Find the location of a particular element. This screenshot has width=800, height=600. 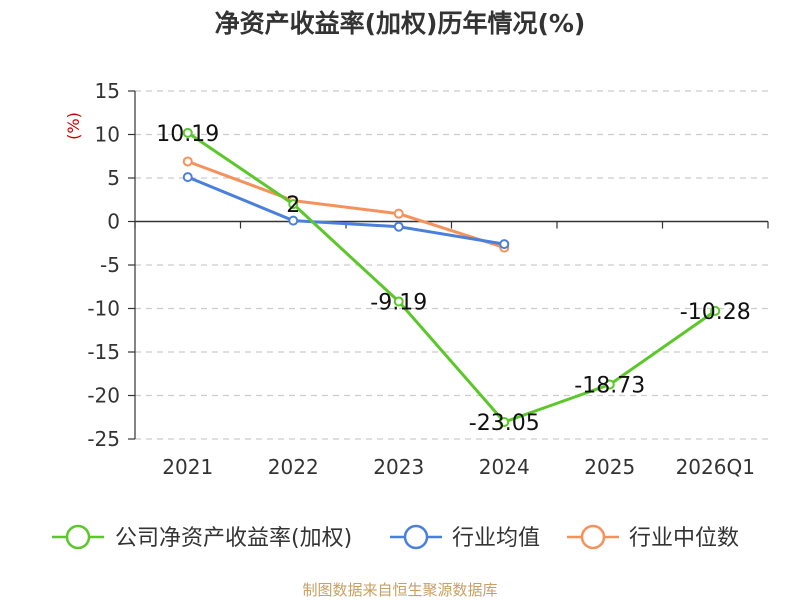

x-tick-label: 2023 is located at coordinates (398, 467).